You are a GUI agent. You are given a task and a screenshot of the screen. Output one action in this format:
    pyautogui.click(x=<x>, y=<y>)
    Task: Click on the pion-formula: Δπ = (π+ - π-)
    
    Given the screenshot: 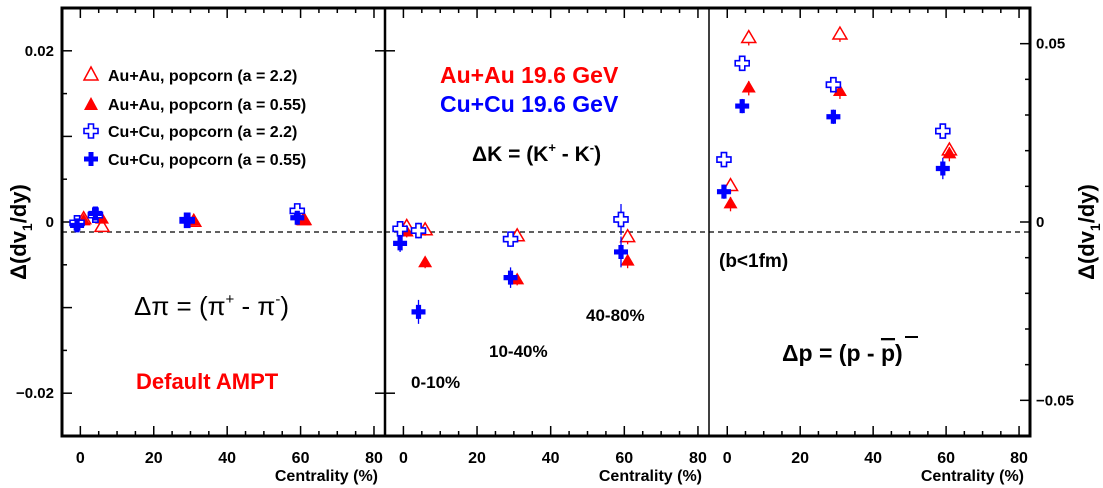 What is the action you would take?
    pyautogui.click(x=211, y=306)
    